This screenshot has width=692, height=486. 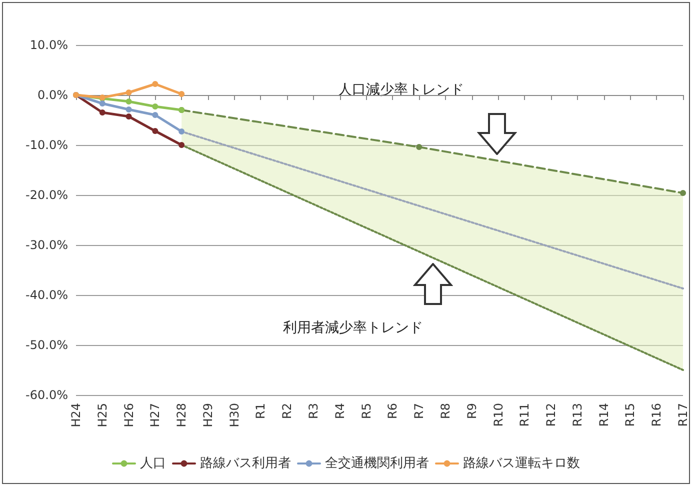 What do you see at coordinates (207, 415) in the screenshot?
I see `x-tick-label: H29` at bounding box center [207, 415].